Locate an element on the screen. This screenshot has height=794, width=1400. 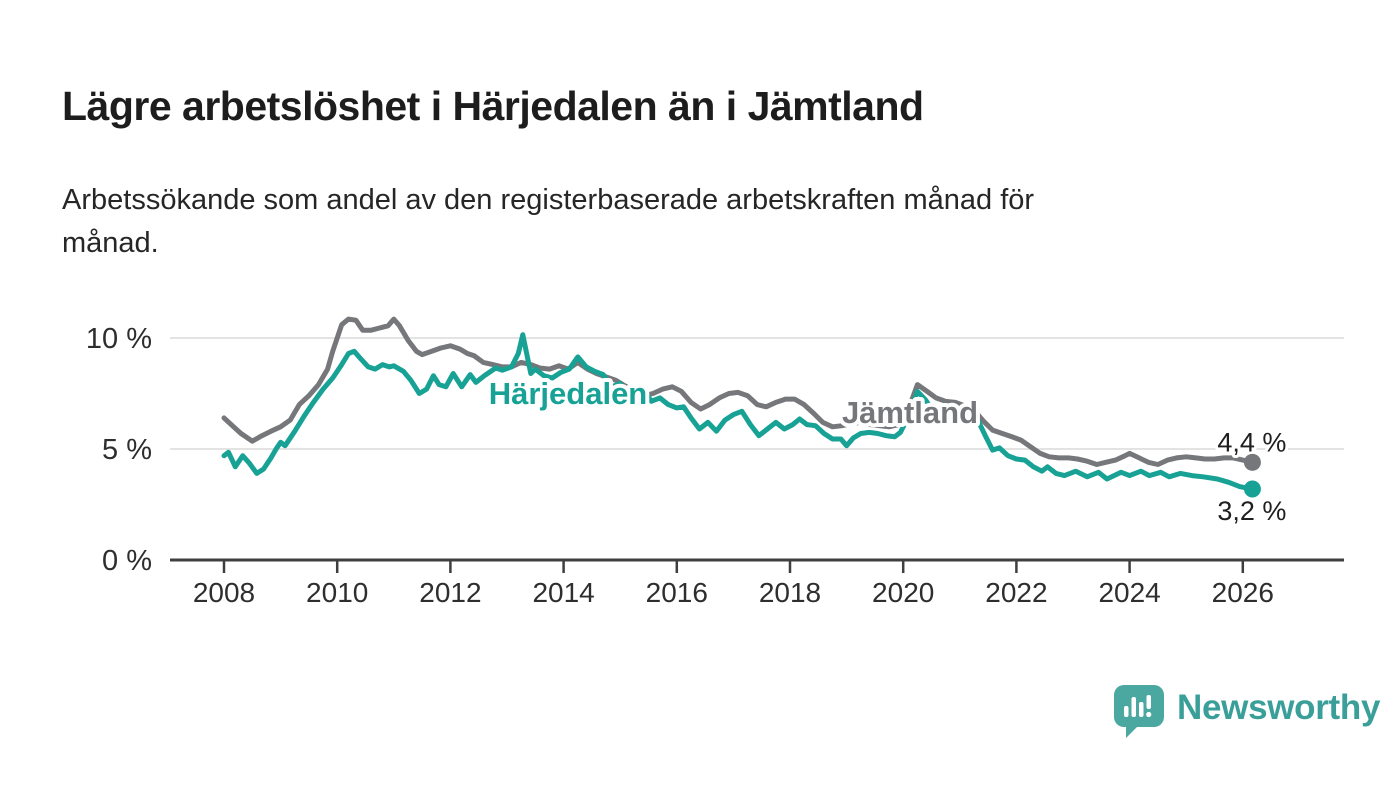
x-axis-tick-label: 2024 is located at coordinates (1129, 592).